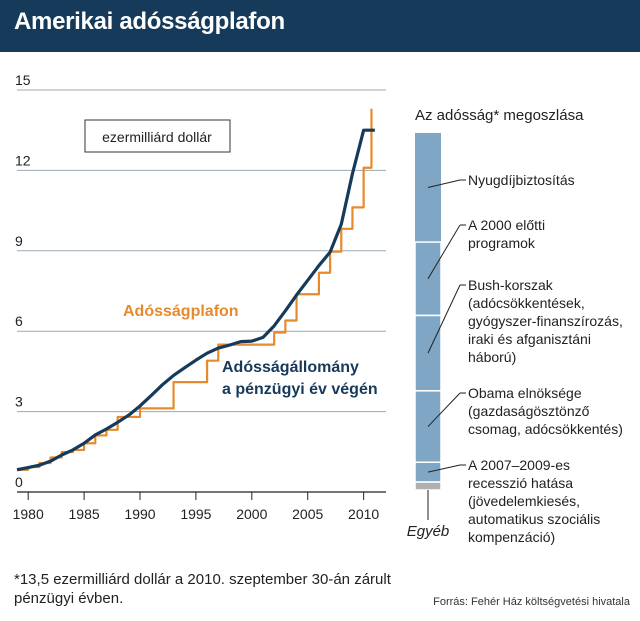 This screenshot has height=621, width=640. What do you see at coordinates (519, 465) in the screenshot?
I see `segment-label: A 2007–2009-es` at bounding box center [519, 465].